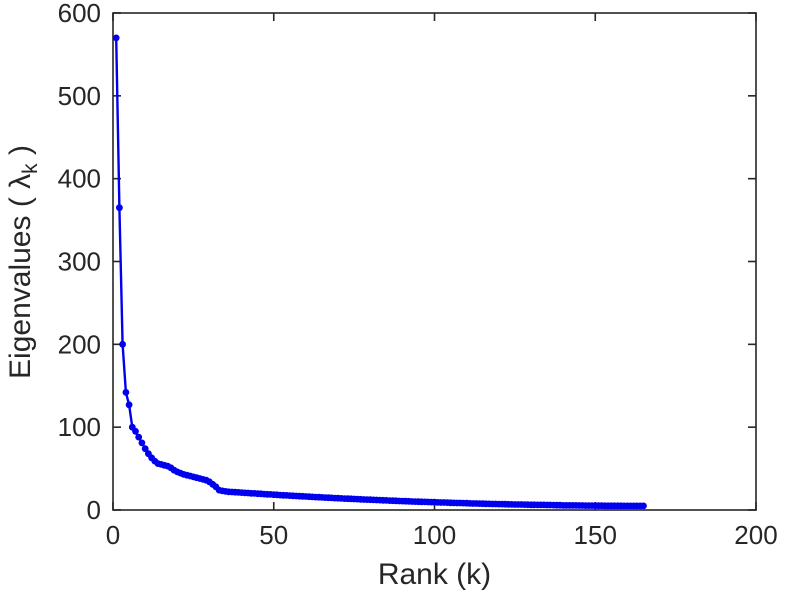 Image resolution: width=792 pixels, height=600 pixels. Describe the element at coordinates (79, 344) in the screenshot. I see `y-tick-label: 200` at that location.